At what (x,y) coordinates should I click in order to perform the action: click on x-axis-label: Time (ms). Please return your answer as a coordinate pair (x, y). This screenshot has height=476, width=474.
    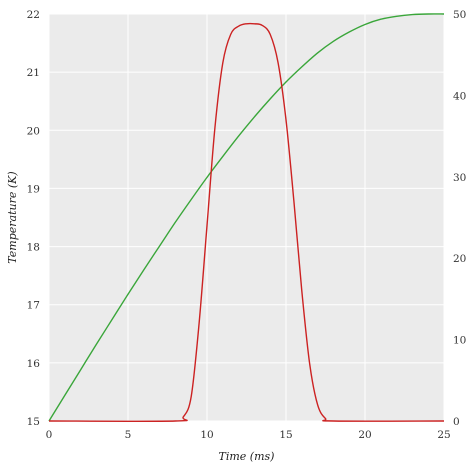
    Looking at the image, I should click on (247, 456).